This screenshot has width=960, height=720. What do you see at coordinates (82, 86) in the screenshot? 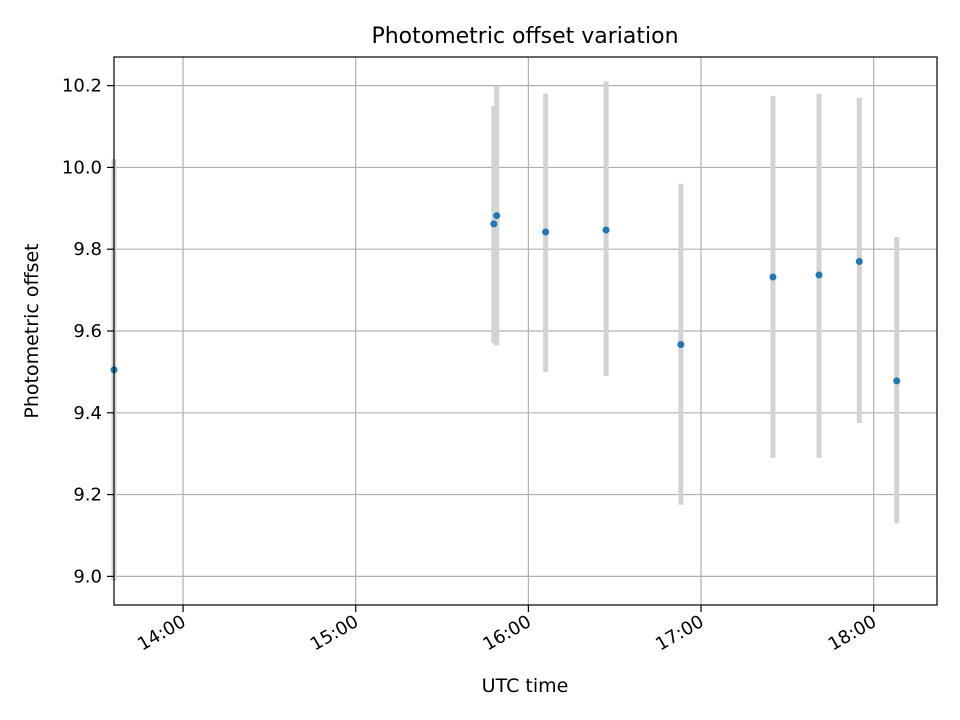
I see `y-tick-label: 10.2` at bounding box center [82, 86].